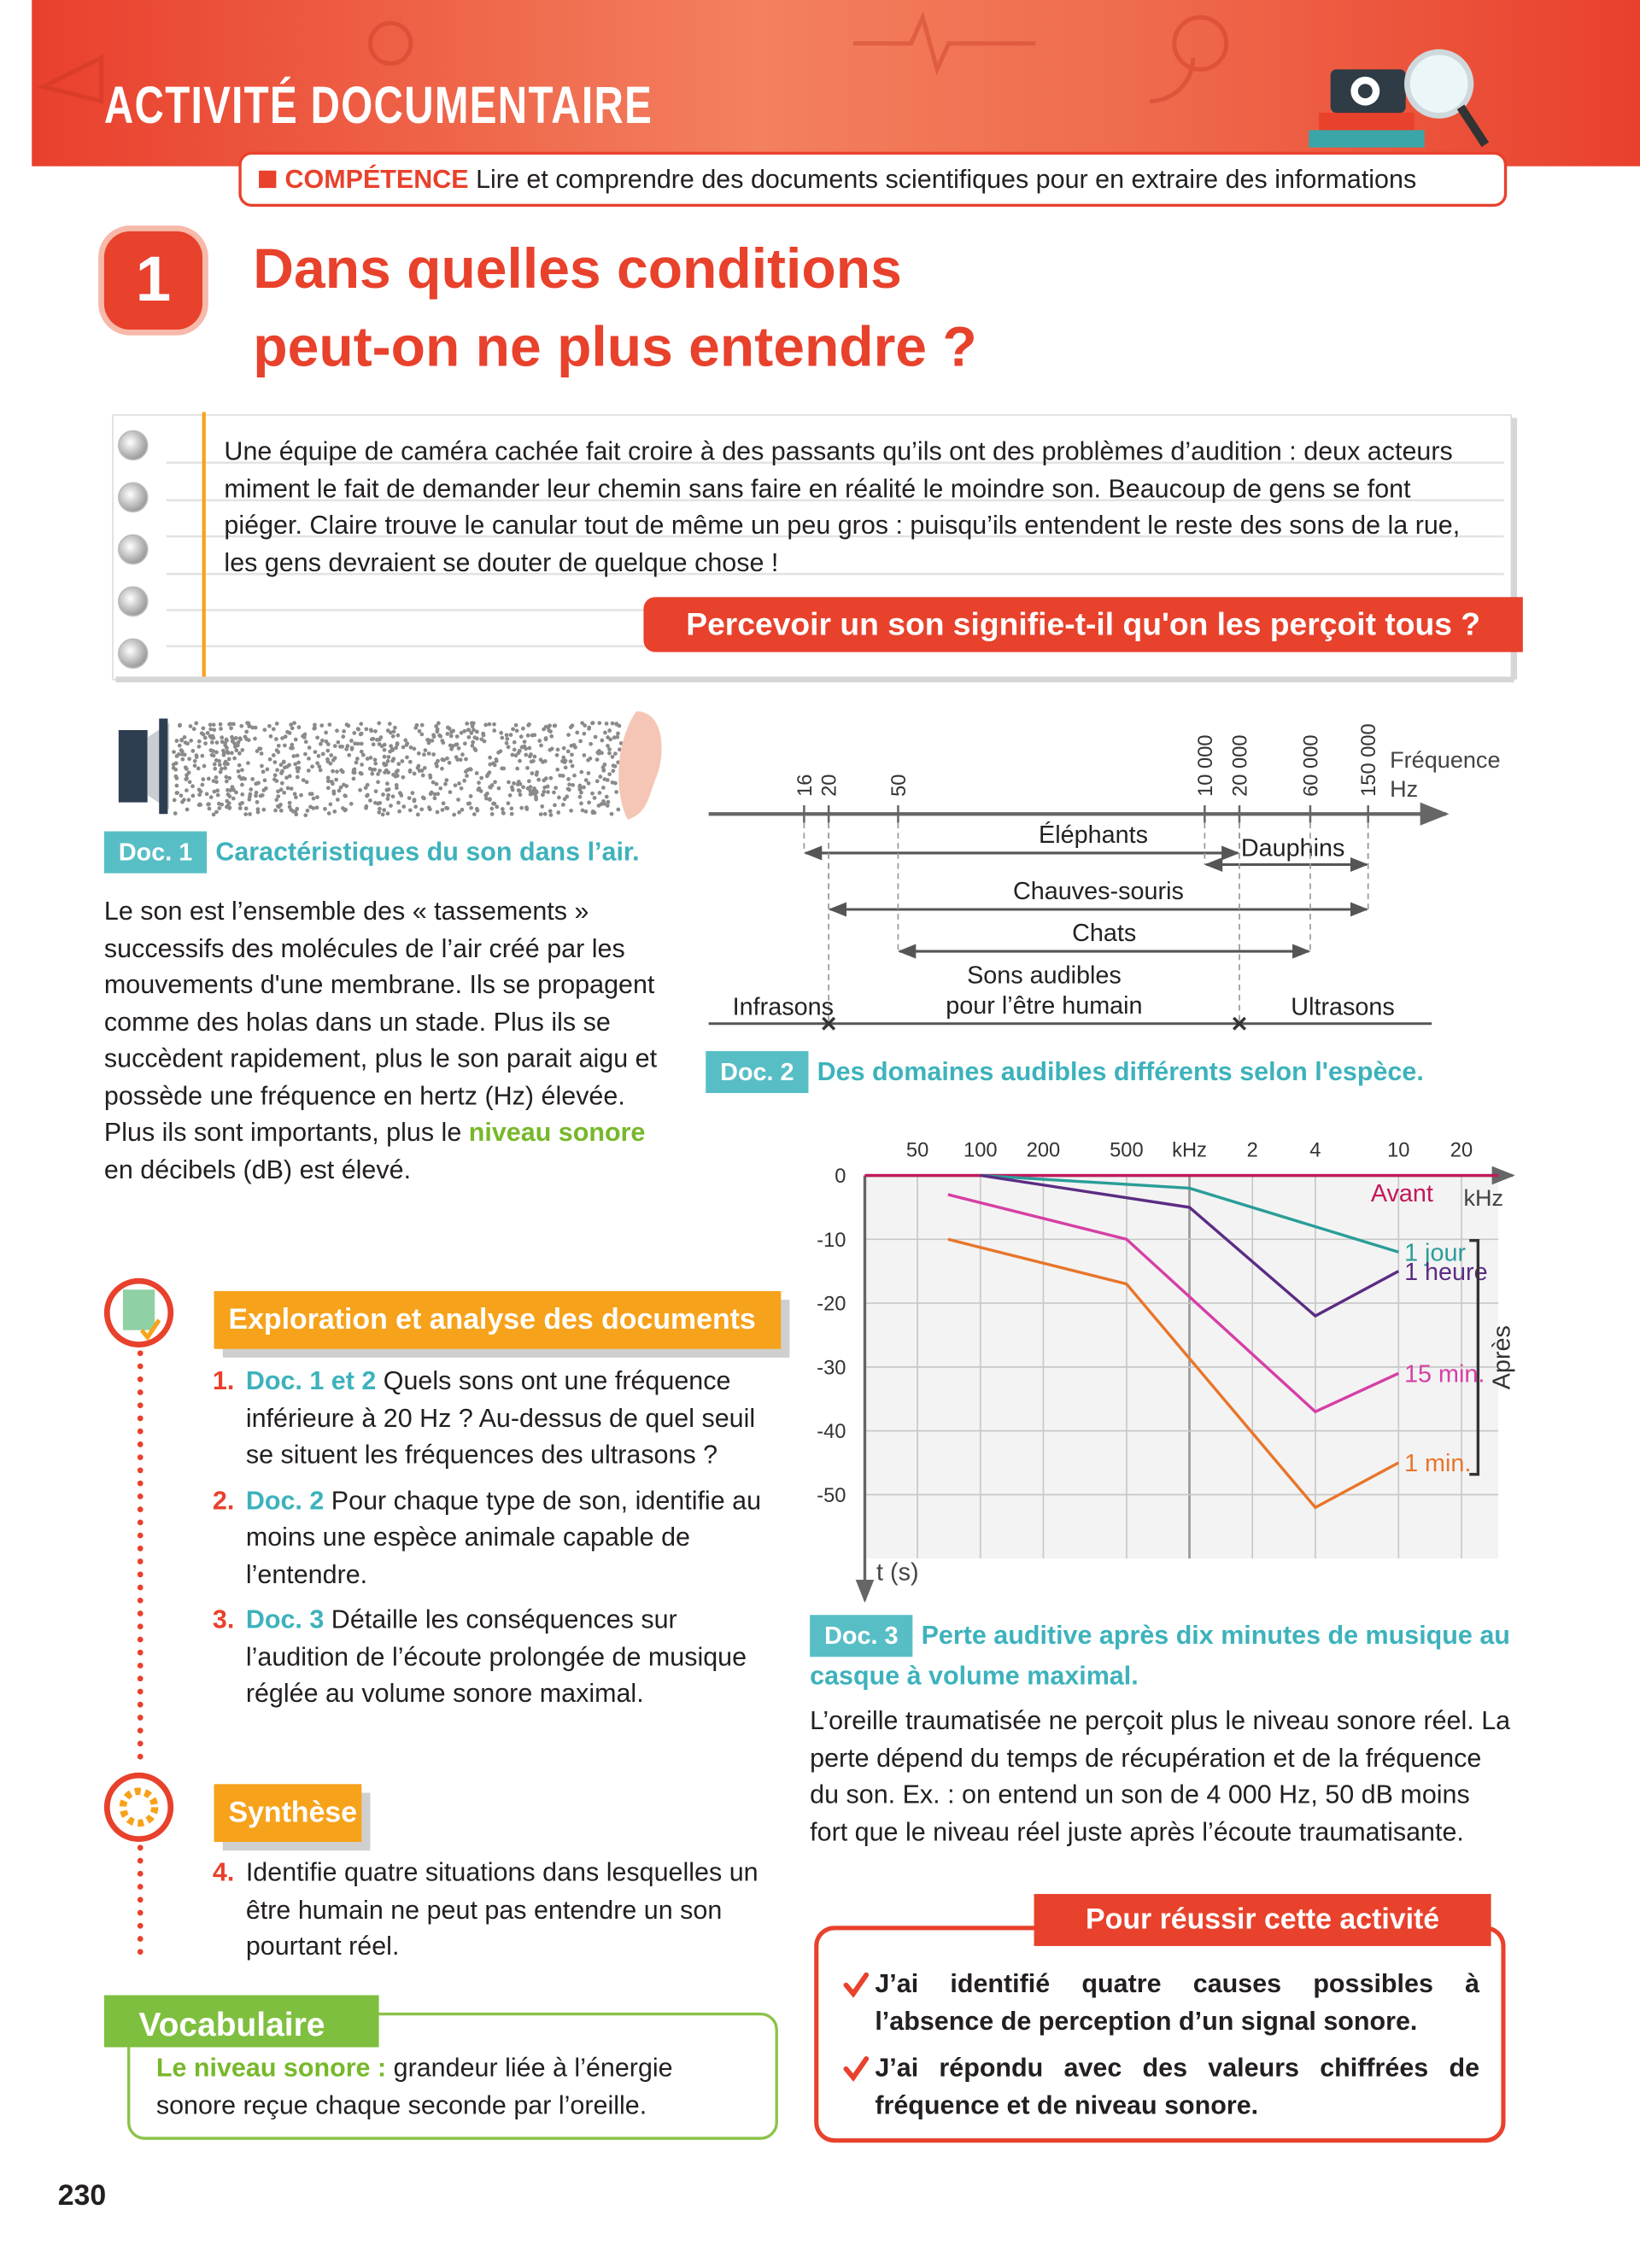 This screenshot has width=1640, height=2268. Describe the element at coordinates (376, 179) in the screenshot. I see `competence-label: COMPÉTENCE` at that location.